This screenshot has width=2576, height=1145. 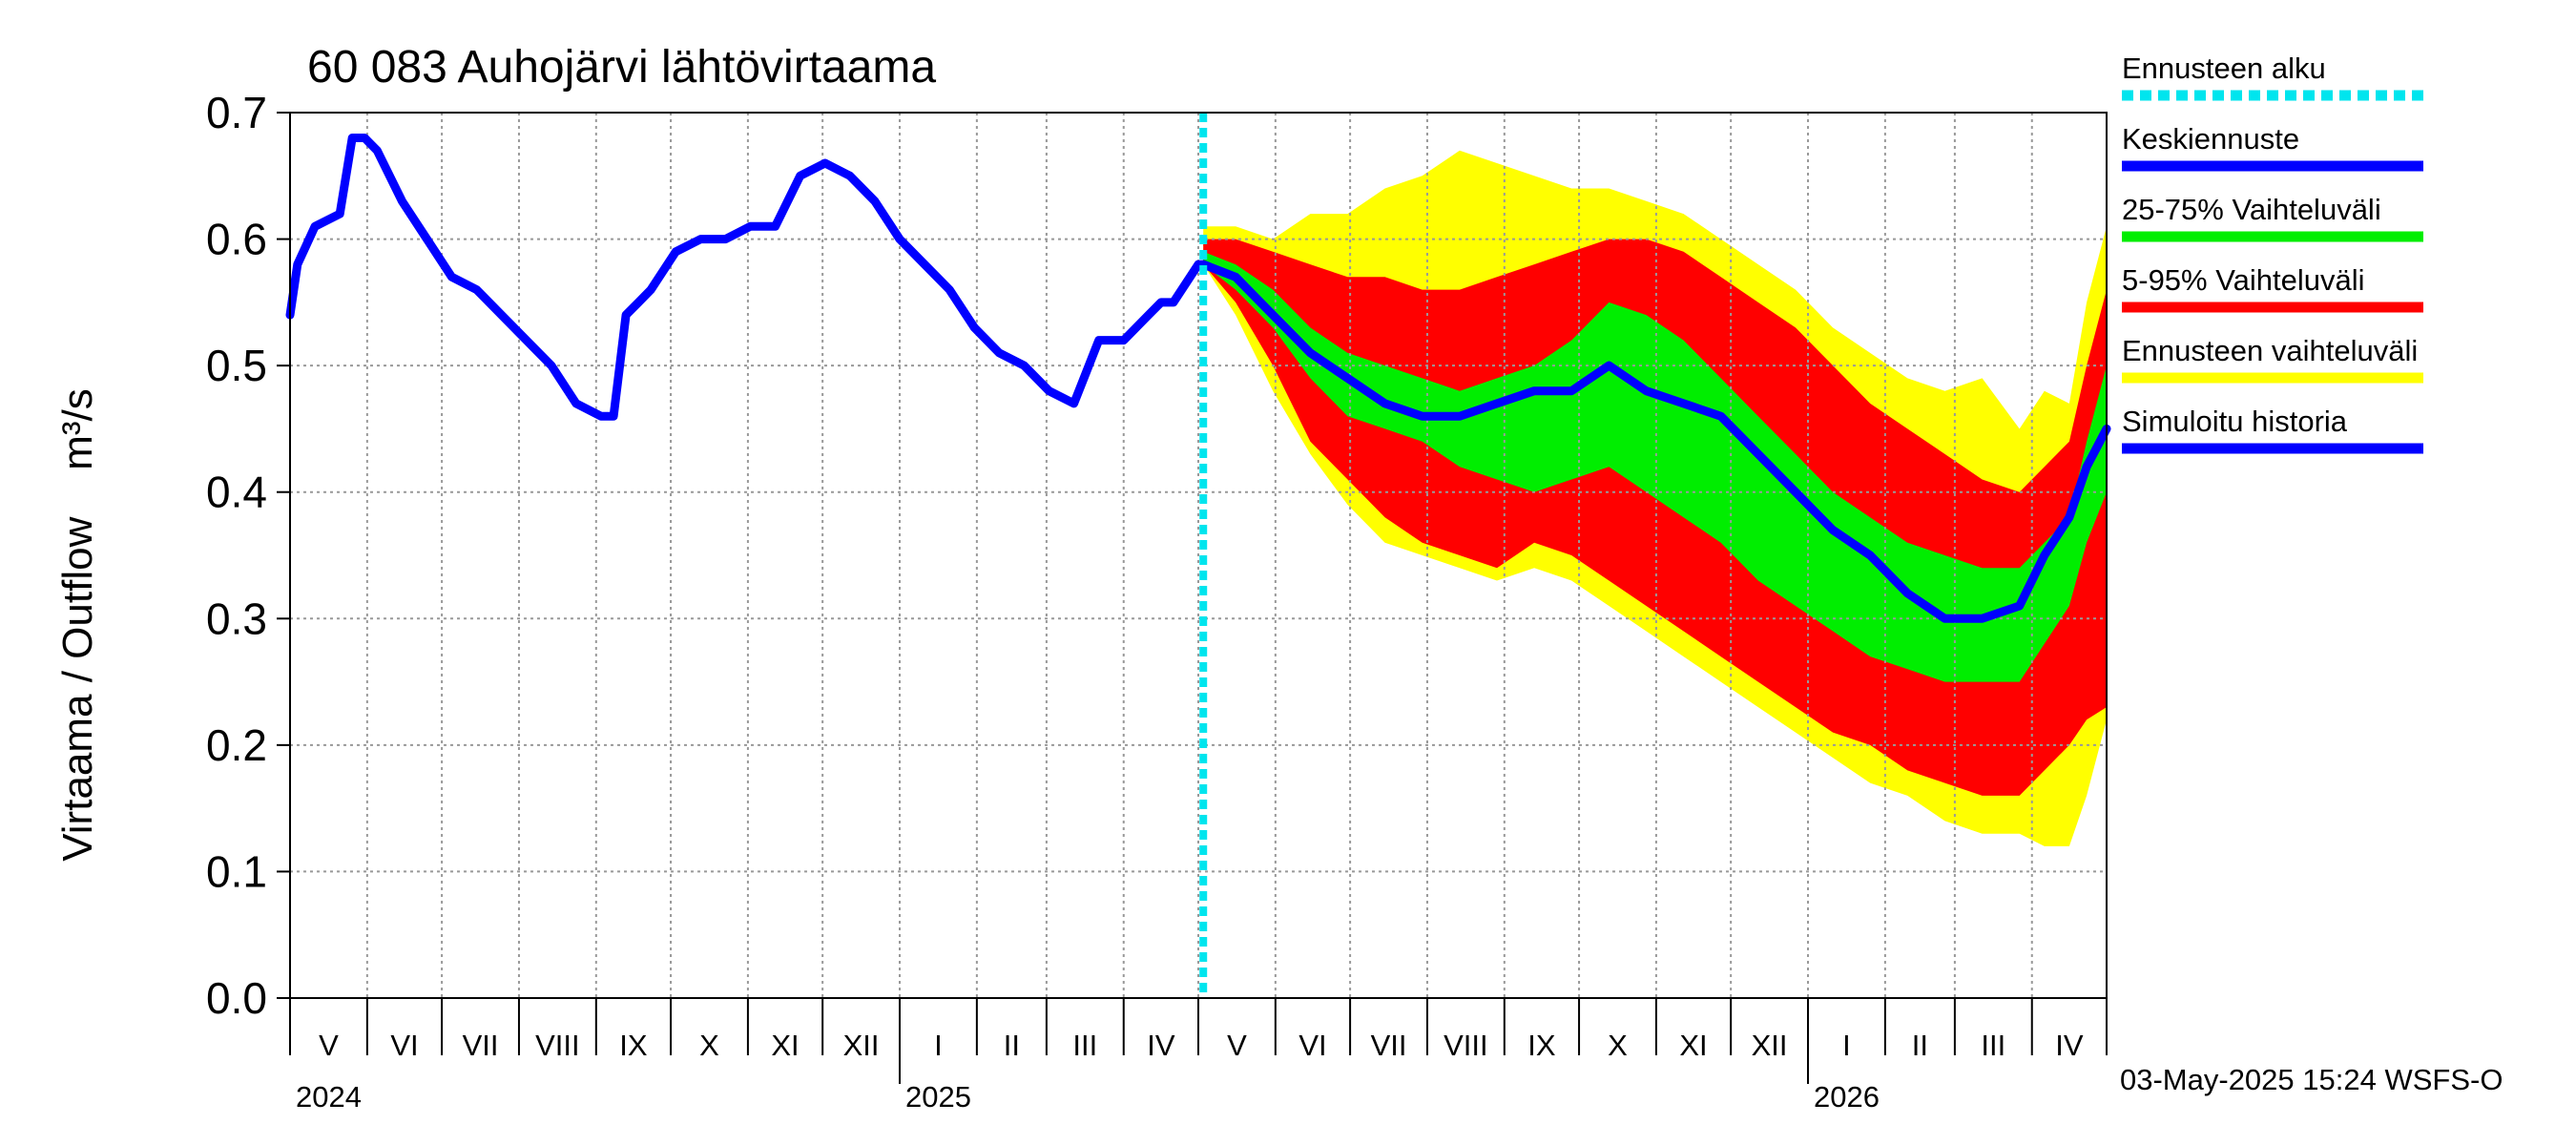 What do you see at coordinates (2243, 280) in the screenshot?
I see `legend-label: 5-95% Vaihteluväli` at bounding box center [2243, 280].